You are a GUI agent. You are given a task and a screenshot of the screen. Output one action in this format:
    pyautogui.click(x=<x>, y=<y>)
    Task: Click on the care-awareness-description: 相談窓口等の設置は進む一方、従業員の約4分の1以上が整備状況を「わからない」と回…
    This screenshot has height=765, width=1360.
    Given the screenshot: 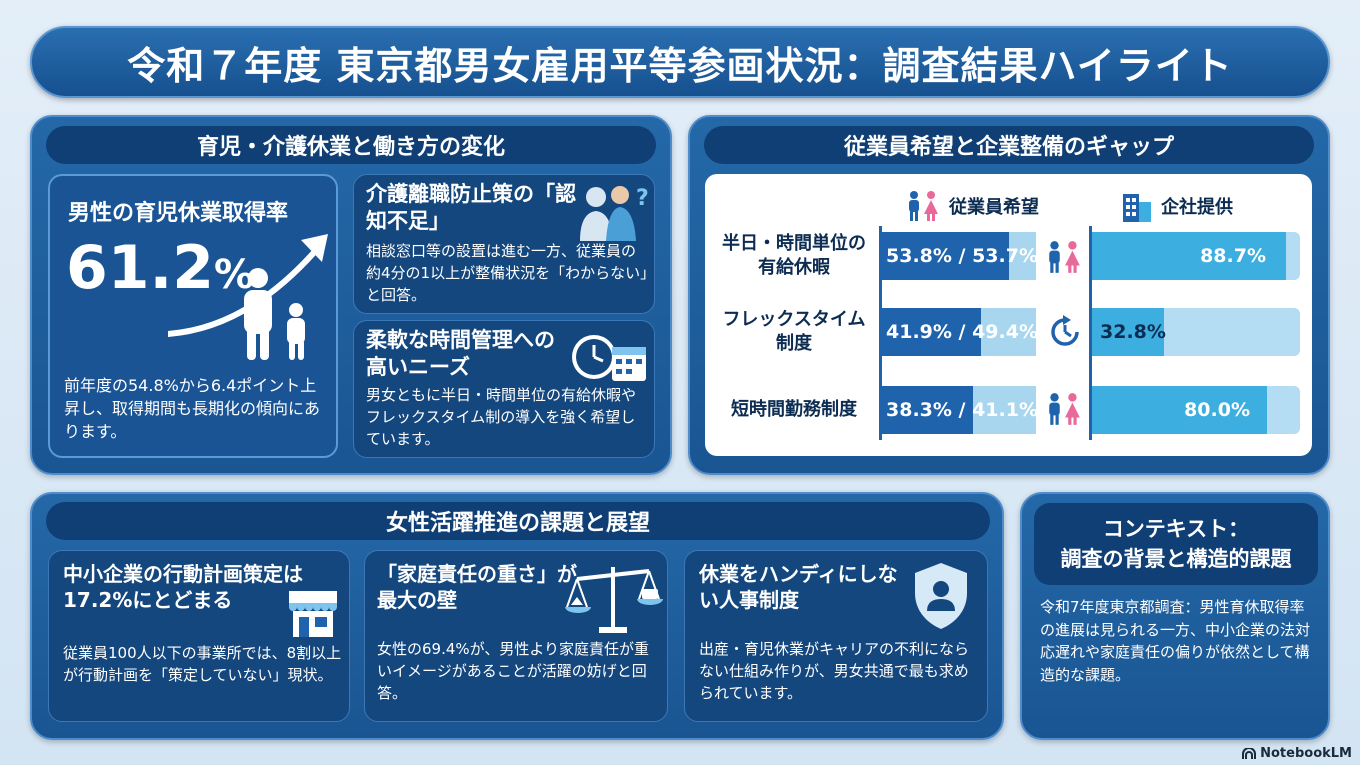 What is the action you would take?
    pyautogui.click(x=507, y=273)
    